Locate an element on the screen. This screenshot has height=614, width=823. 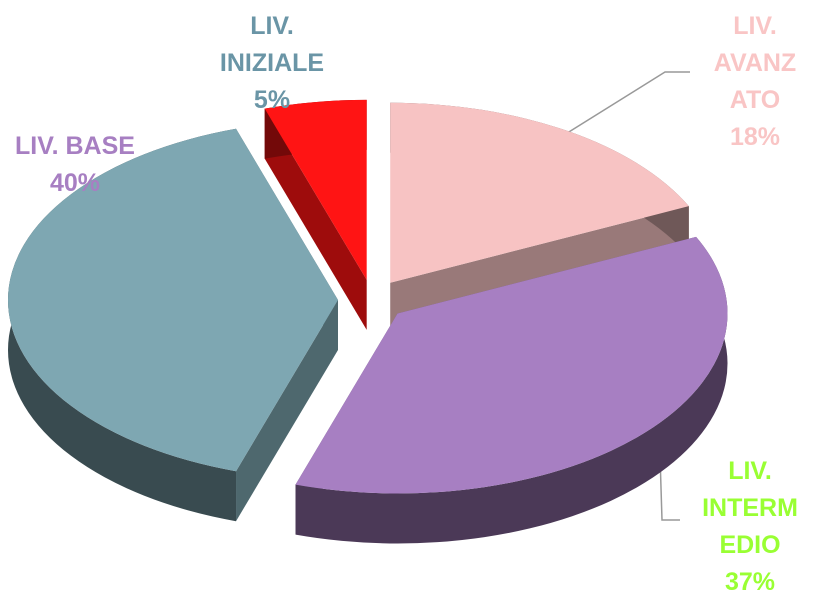
data-label: LIV. INIZIALE 5% is located at coordinates (272, 63).